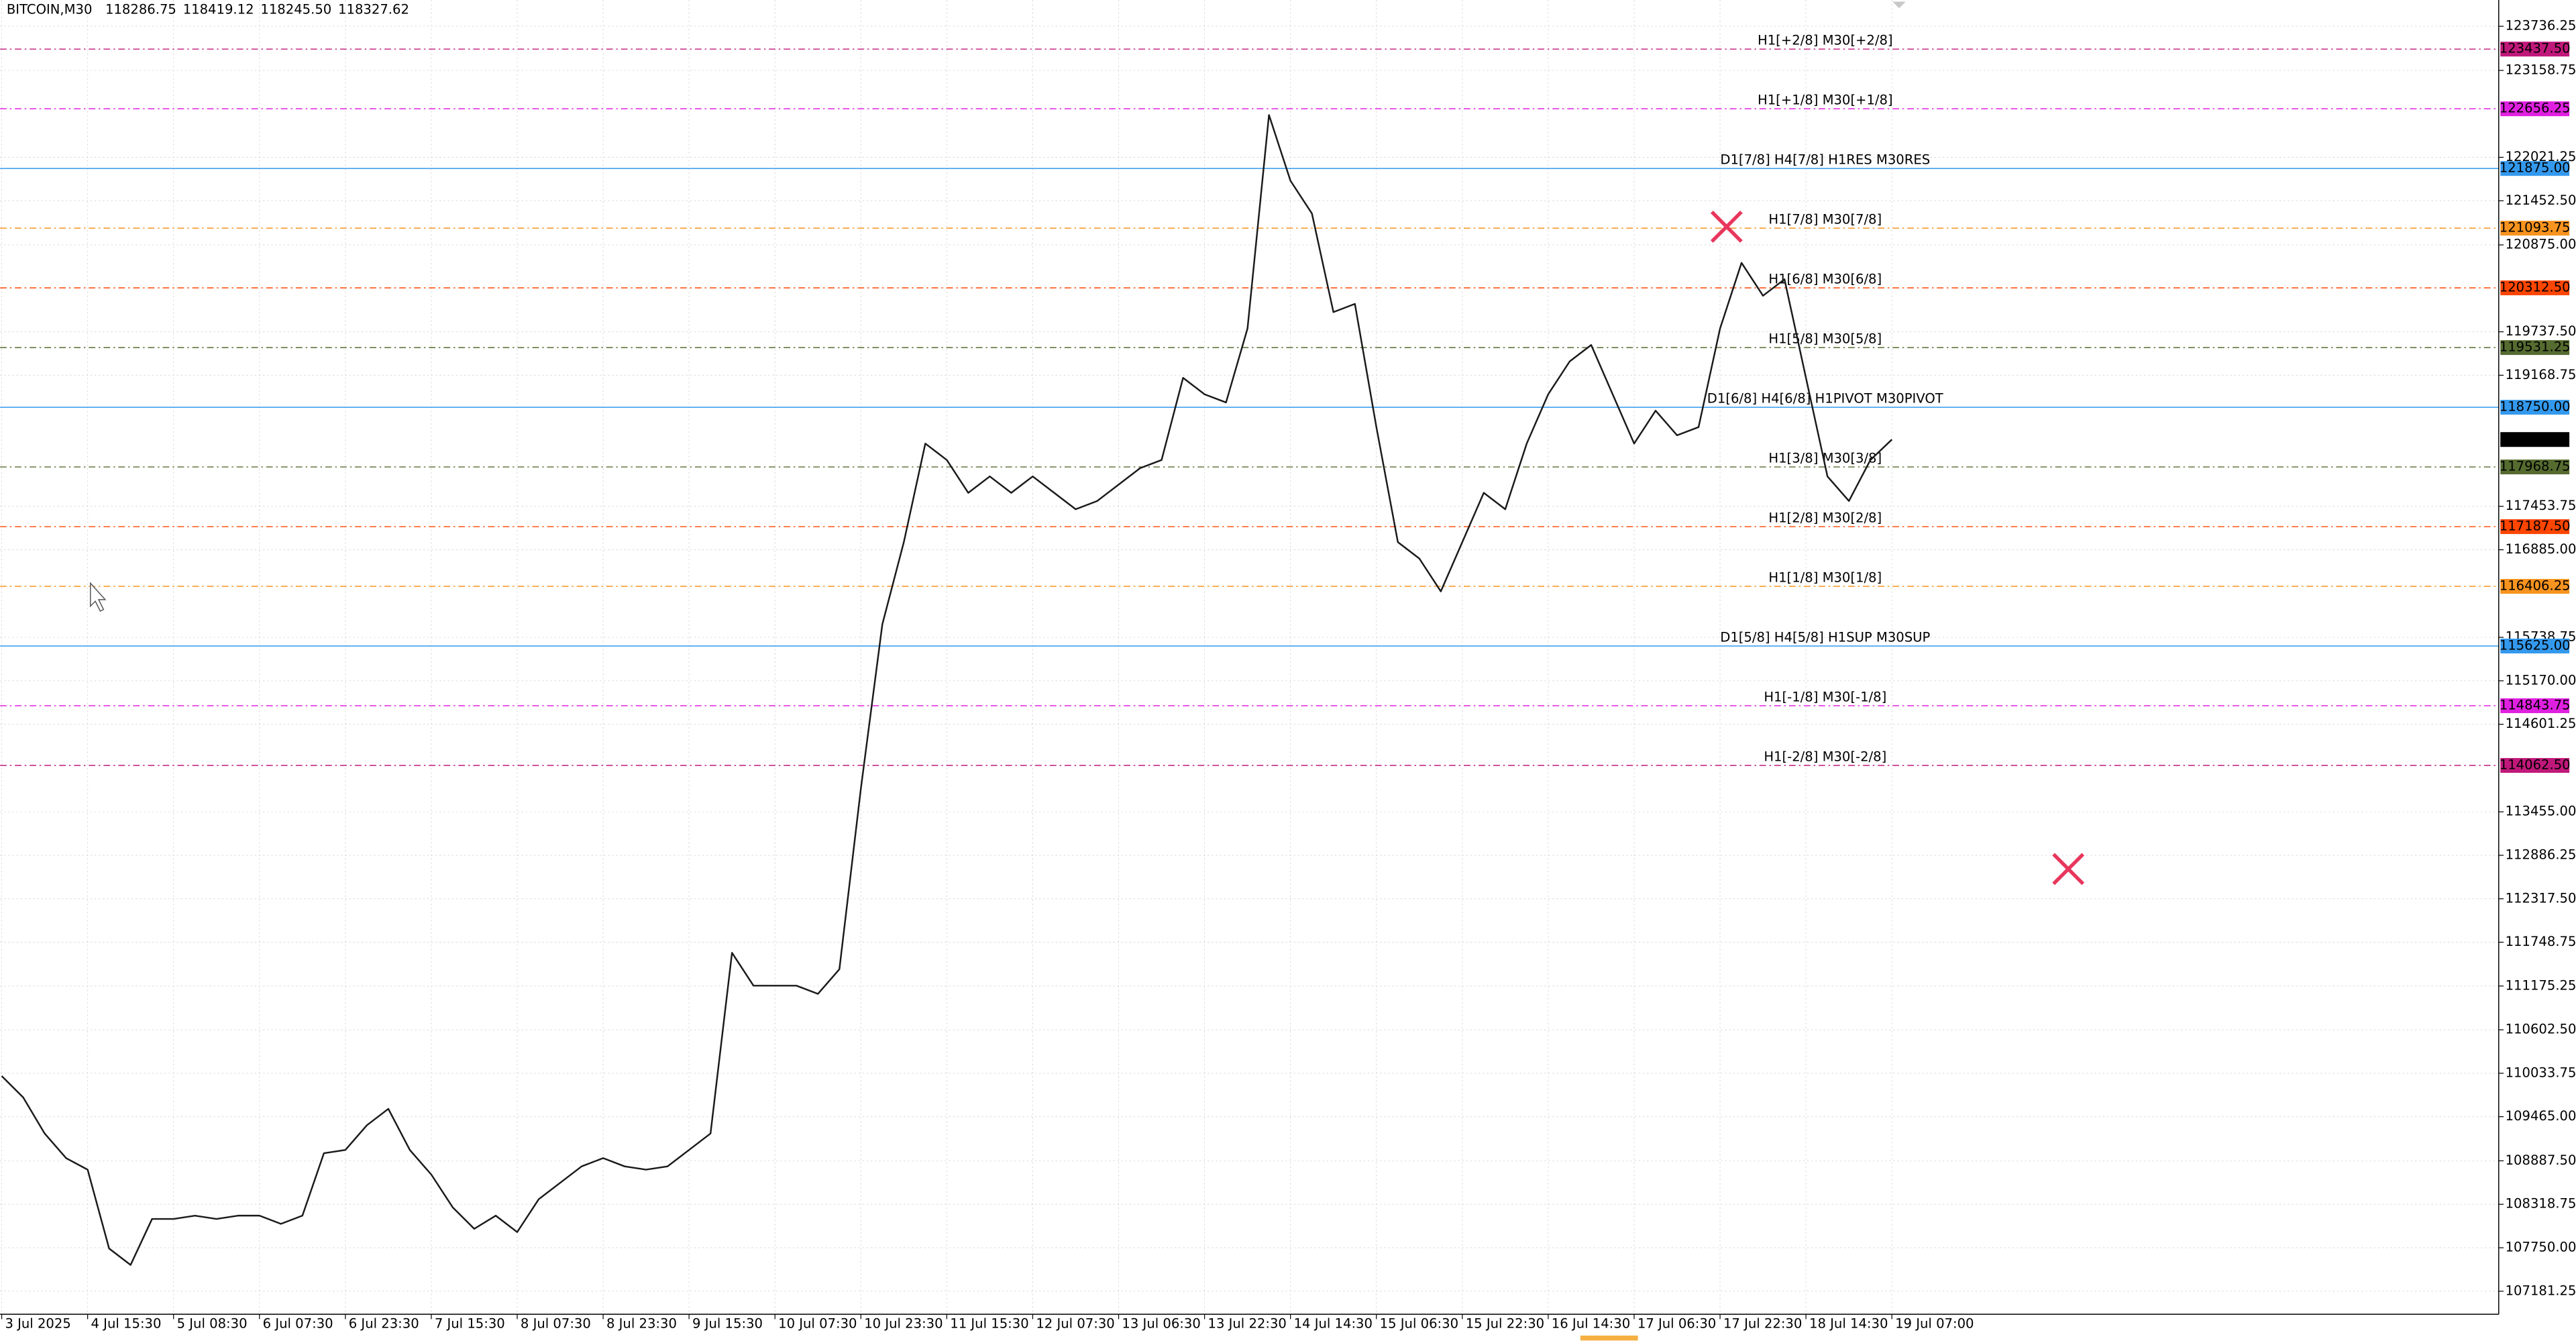 Image resolution: width=2576 pixels, height=1341 pixels. What do you see at coordinates (1848, 1323) in the screenshot?
I see `x-tick-label: 18 Jul 14:30` at bounding box center [1848, 1323].